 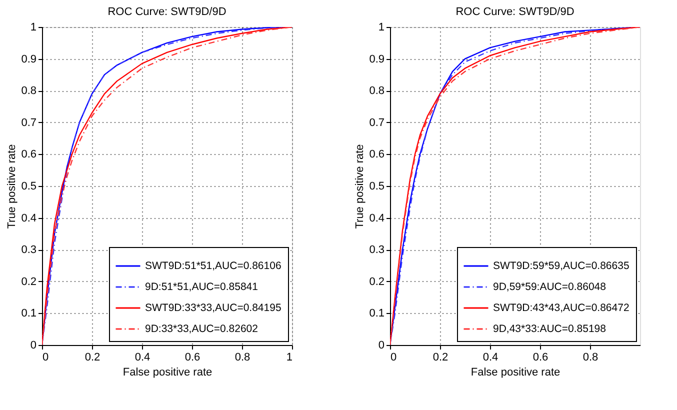 What do you see at coordinates (201, 287) in the screenshot?
I see `legend-label: 9D:51*51,AUC=0.85841` at bounding box center [201, 287].